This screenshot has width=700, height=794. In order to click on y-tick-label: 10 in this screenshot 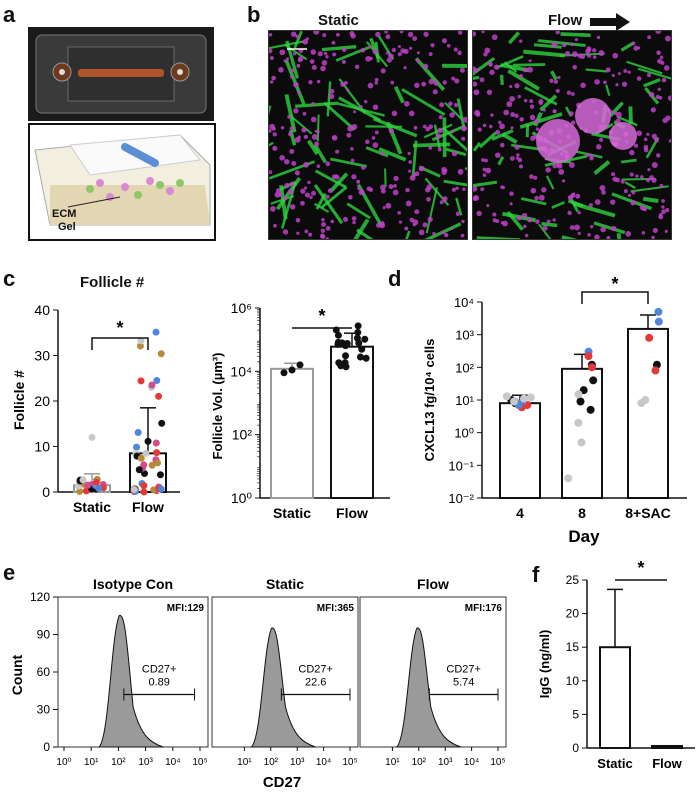, I will do `click(42, 447)`.